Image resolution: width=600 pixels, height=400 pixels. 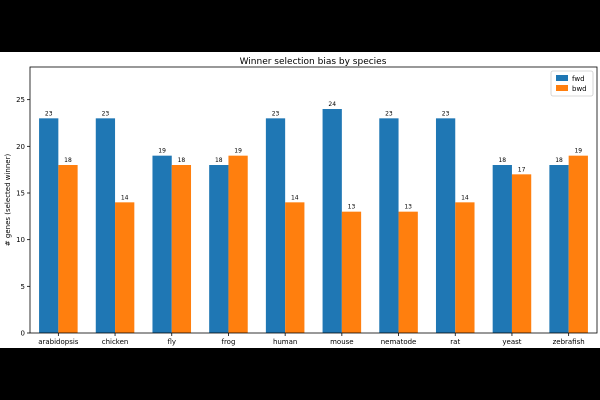 I want to click on x-tick-label-fly: fly, so click(x=171, y=342).